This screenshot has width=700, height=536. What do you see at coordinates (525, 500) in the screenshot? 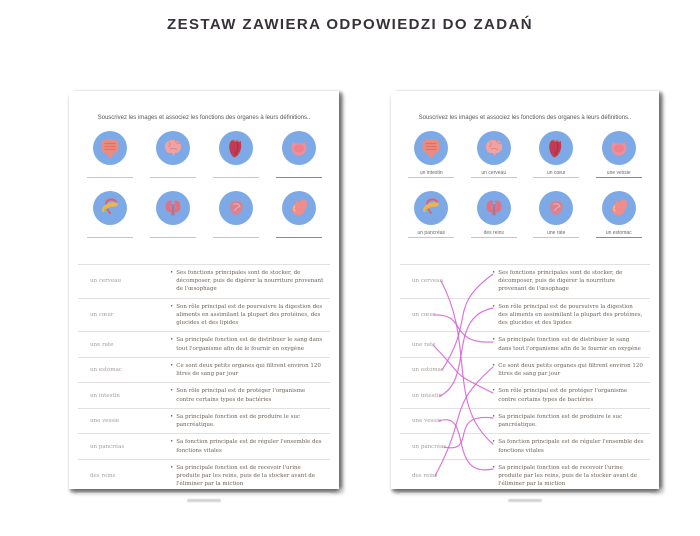
I see `footer-watermark` at bounding box center [525, 500].